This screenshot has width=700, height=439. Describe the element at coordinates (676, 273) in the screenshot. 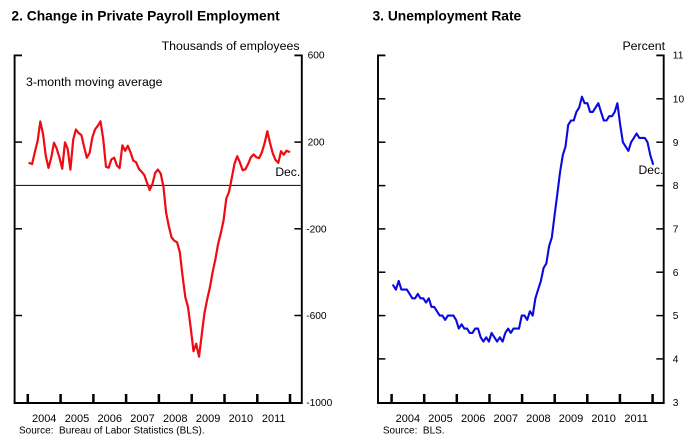

I see `svg-text: 6` at that location.